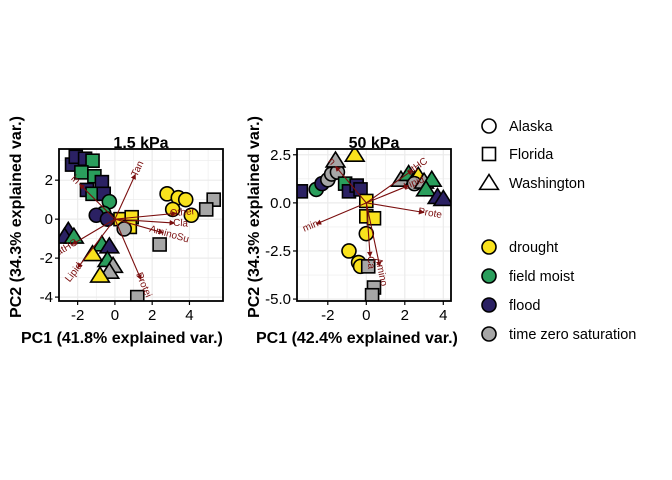 This screenshot has height=480, width=672. I want to click on legend-label: flood, so click(524, 306).